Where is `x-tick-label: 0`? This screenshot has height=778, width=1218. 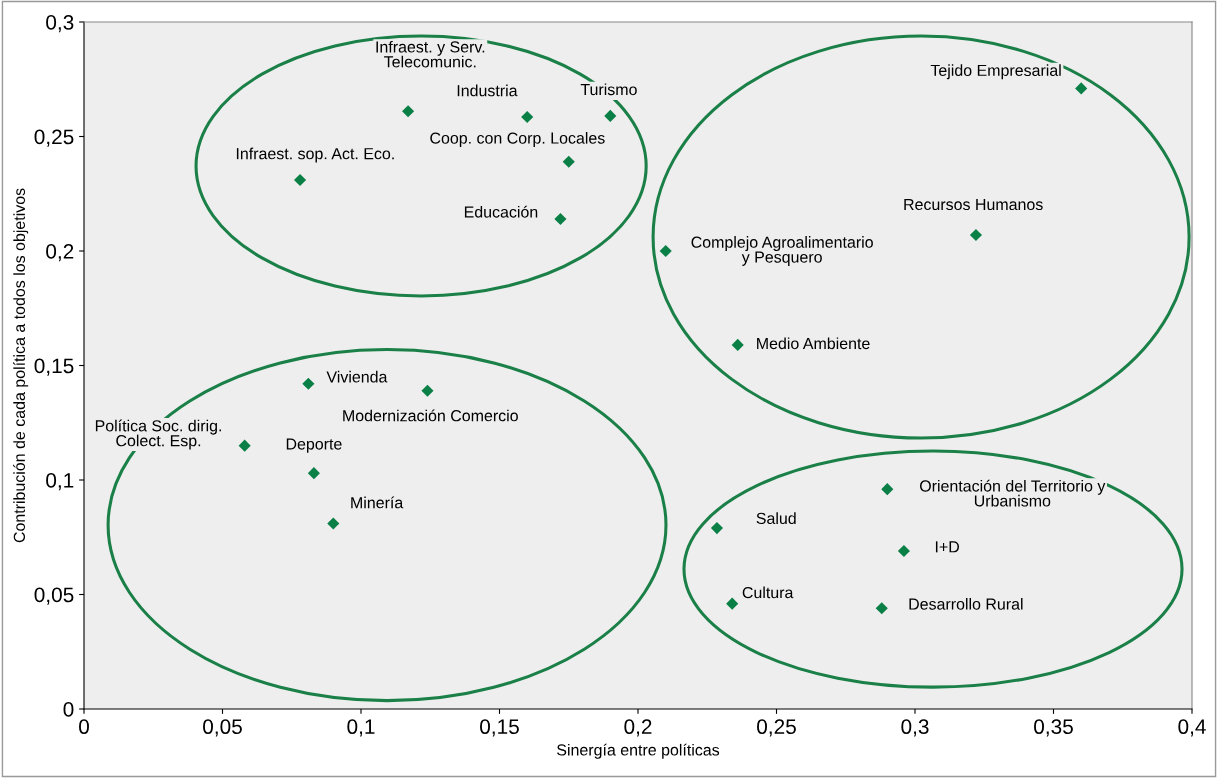
x-tick-label: 0 is located at coordinates (84, 727).